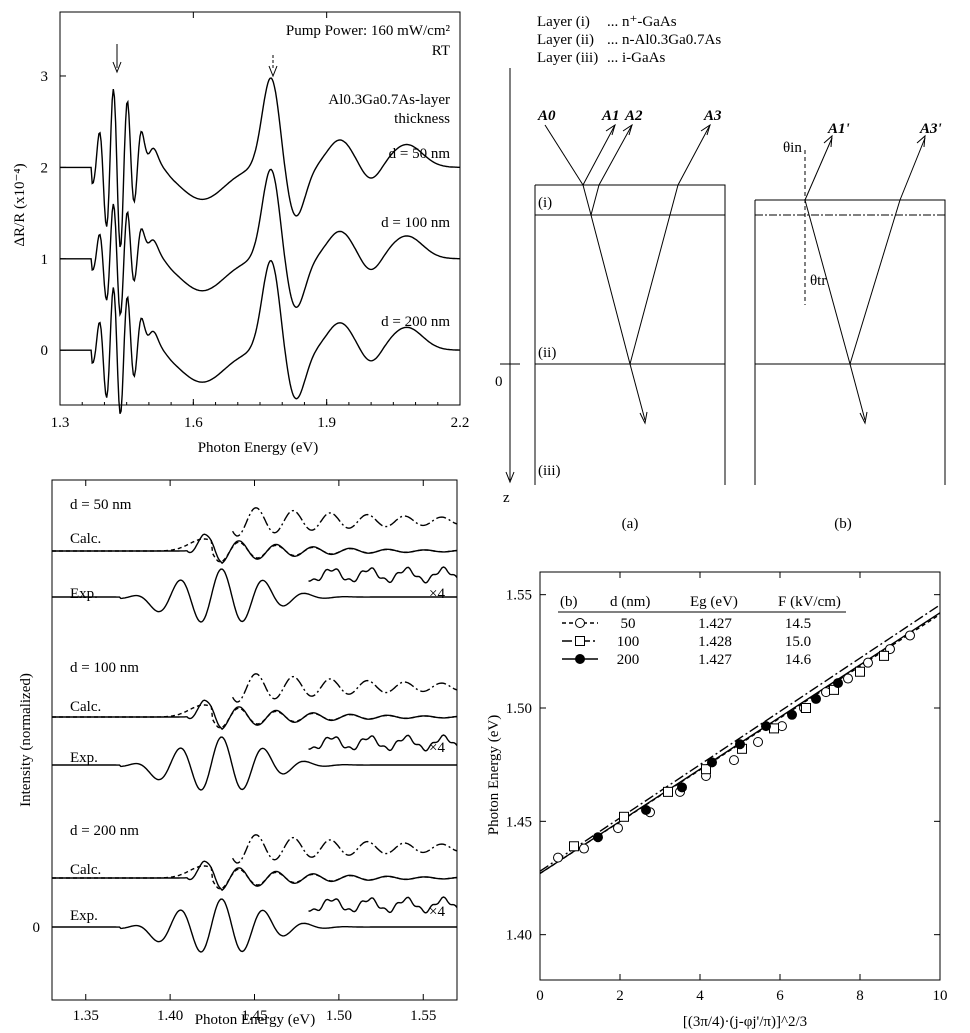 This screenshot has height=1033, width=970. What do you see at coordinates (633, 116) in the screenshot?
I see `label-a2: A2` at bounding box center [633, 116].